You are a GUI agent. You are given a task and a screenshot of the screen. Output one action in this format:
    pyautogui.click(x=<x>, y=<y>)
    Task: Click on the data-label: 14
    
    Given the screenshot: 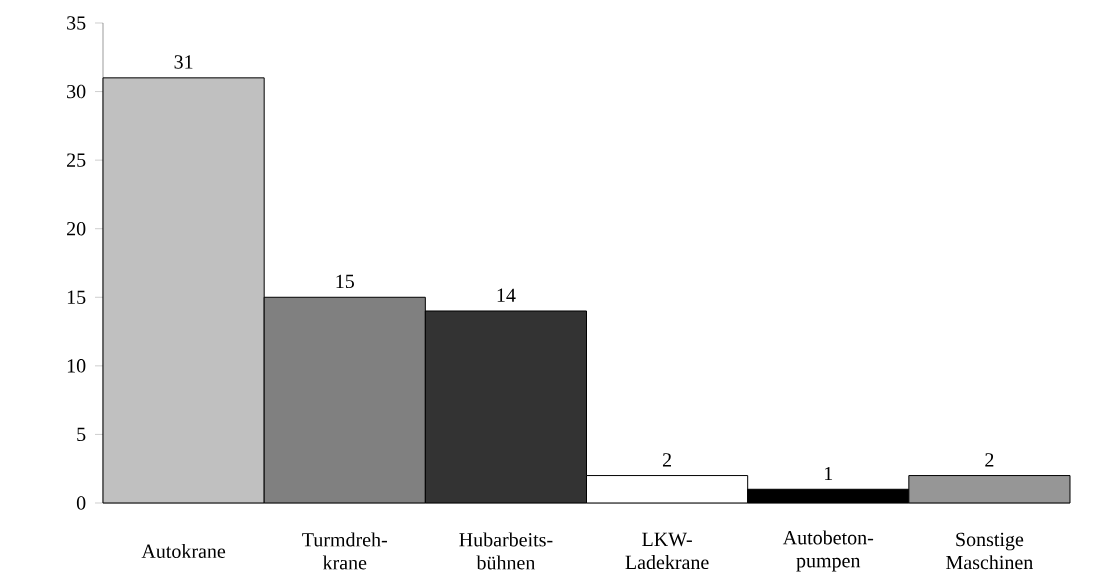 What is the action you would take?
    pyautogui.click(x=506, y=295)
    